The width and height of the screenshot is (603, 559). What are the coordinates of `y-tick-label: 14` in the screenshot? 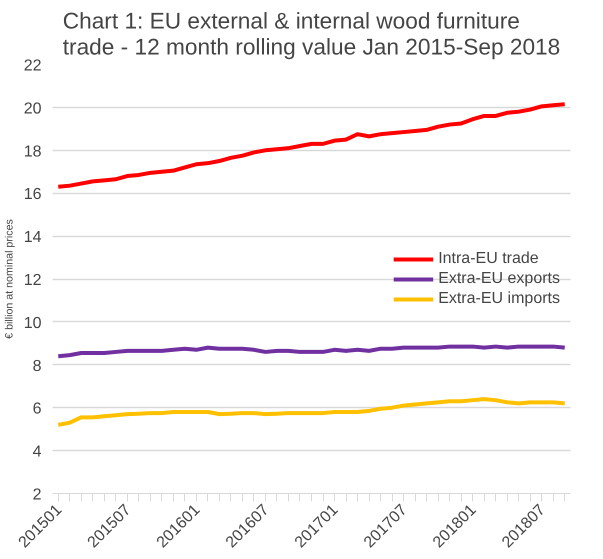 It's located at (33, 237).